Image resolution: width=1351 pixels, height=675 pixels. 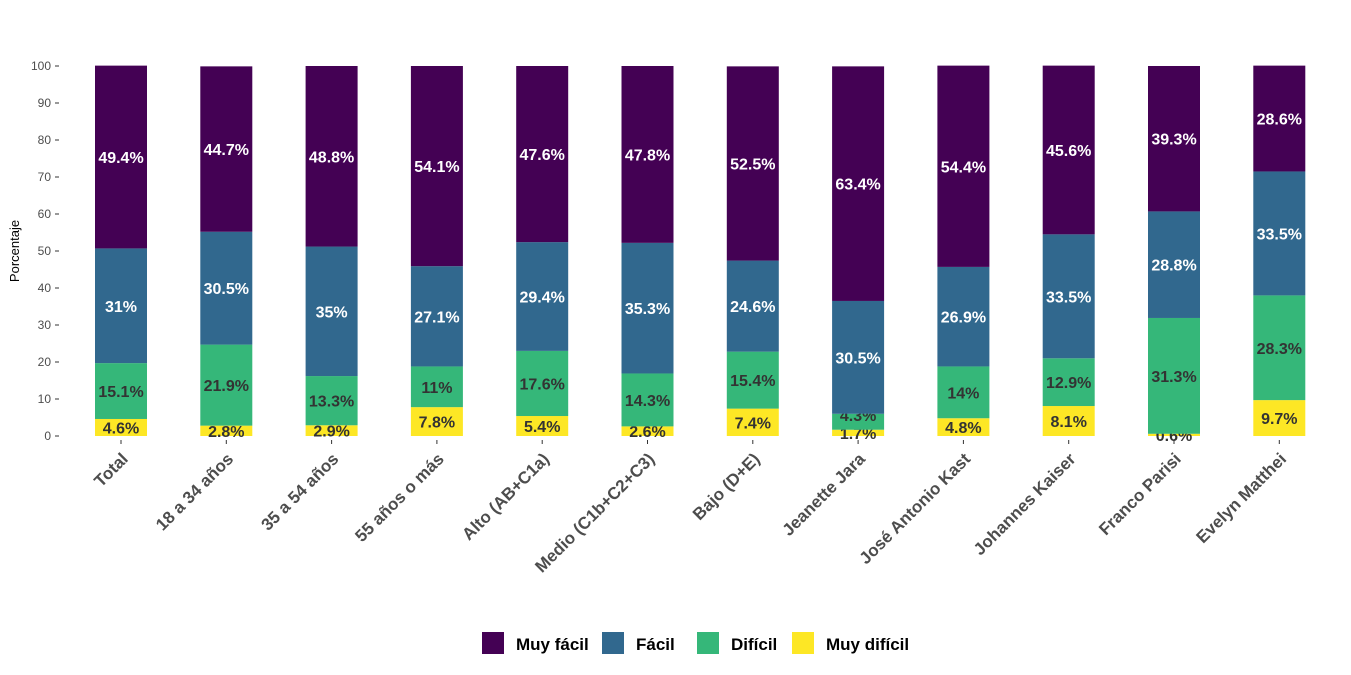 I want to click on x-tick-label: José Antonio Kast, so click(x=915, y=508).